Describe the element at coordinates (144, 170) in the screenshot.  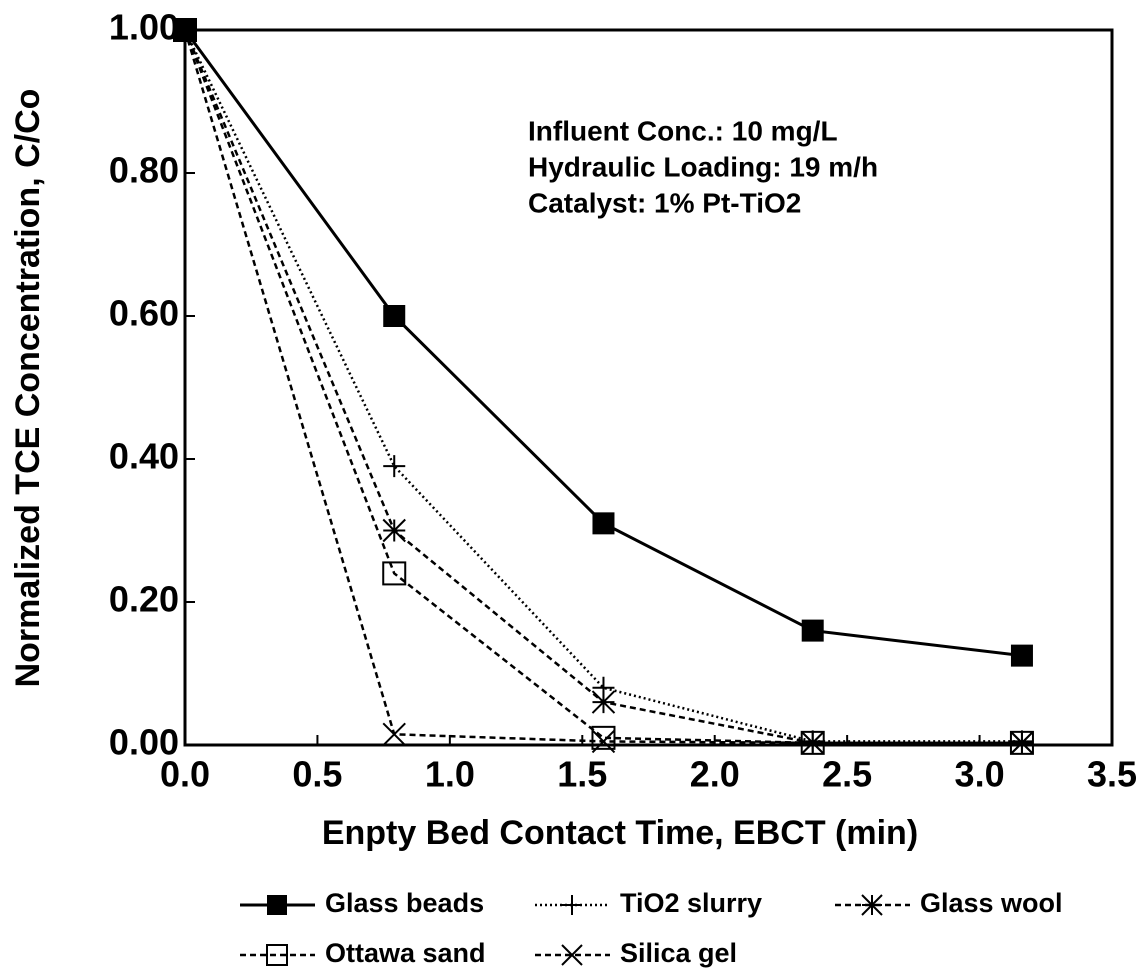
I see `y-tick-label: 0.80` at that location.